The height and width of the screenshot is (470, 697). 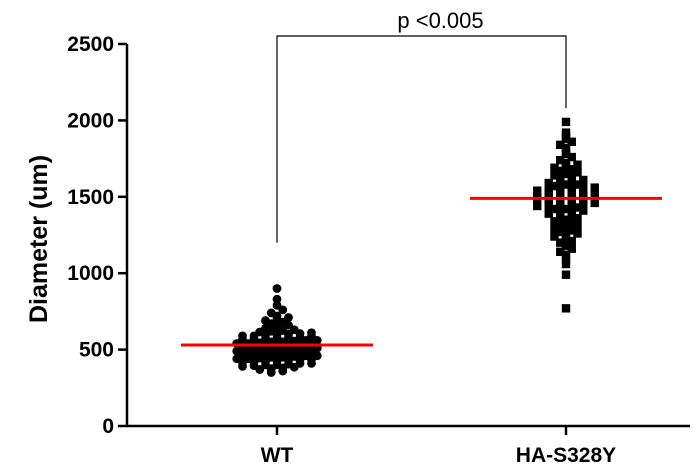 I want to click on x-tick-label: WT, so click(x=277, y=455).